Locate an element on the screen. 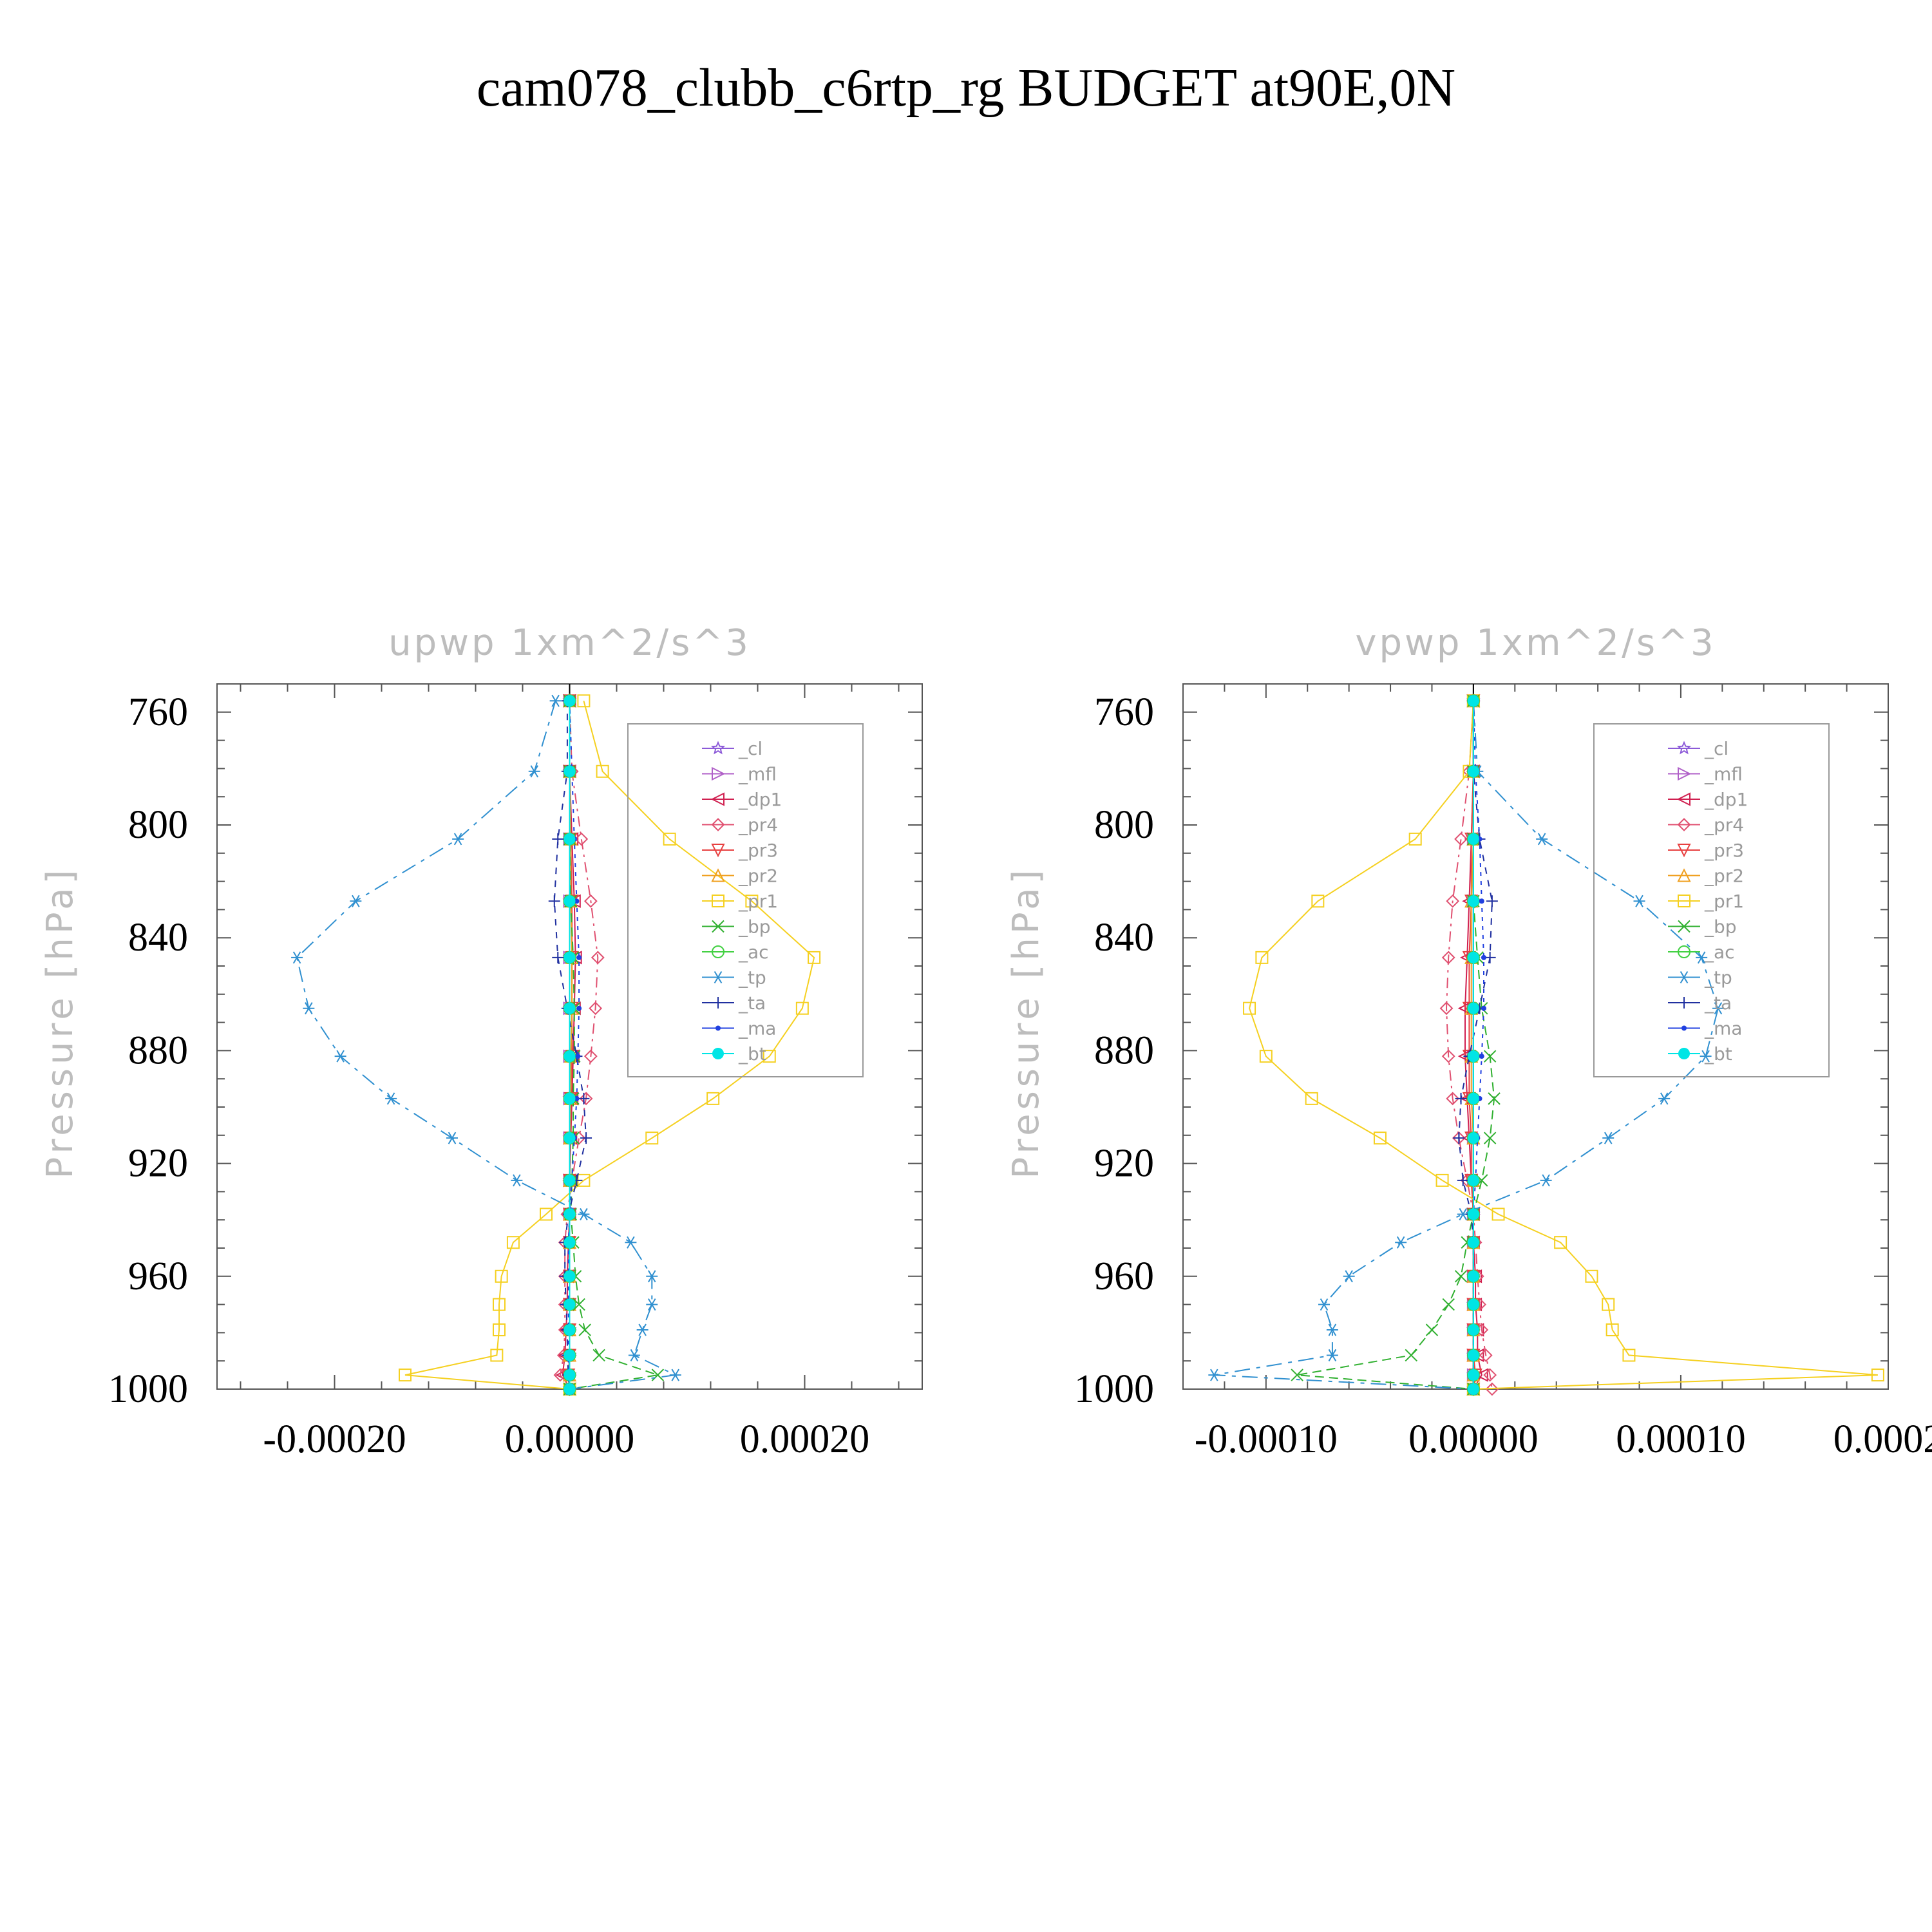  legend-item: _tp is located at coordinates (734, 978).